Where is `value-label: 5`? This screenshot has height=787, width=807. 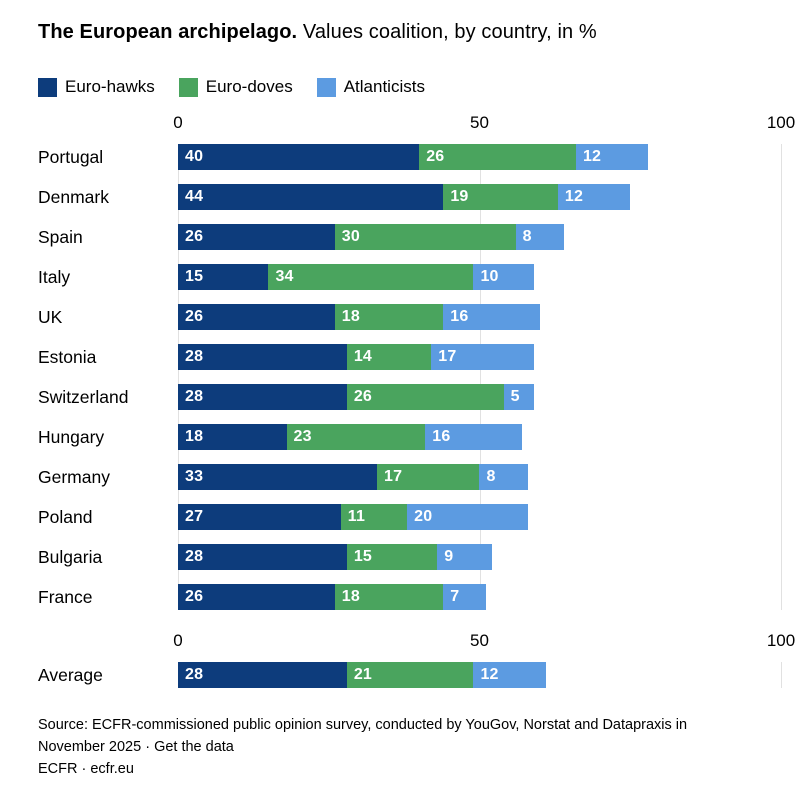
value-label: 5 is located at coordinates (515, 396).